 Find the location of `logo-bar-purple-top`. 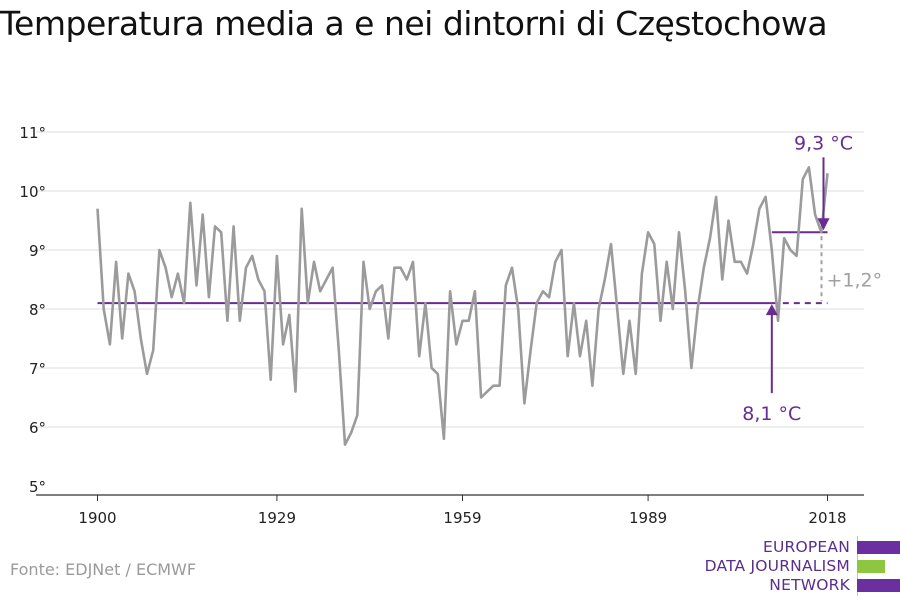

logo-bar-purple-top is located at coordinates (878, 547).